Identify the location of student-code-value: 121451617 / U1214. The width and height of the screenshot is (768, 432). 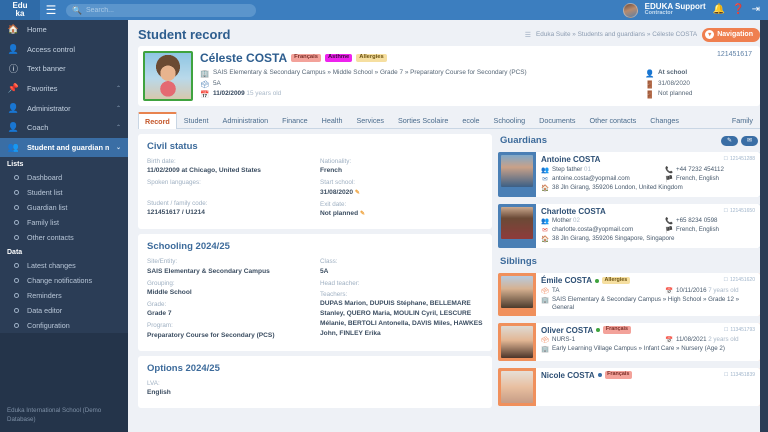
(176, 213).